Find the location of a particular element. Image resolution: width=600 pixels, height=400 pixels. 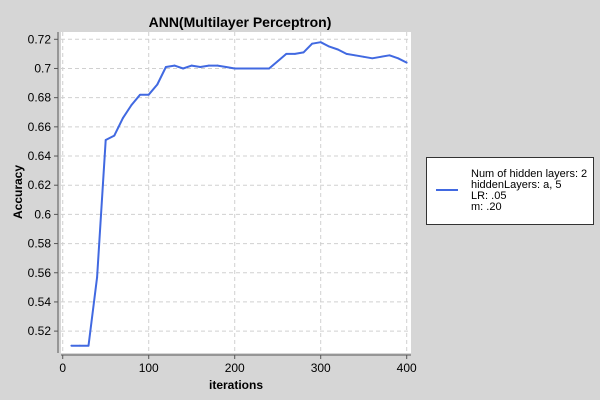

x-axis-label: iterations is located at coordinates (236, 385).